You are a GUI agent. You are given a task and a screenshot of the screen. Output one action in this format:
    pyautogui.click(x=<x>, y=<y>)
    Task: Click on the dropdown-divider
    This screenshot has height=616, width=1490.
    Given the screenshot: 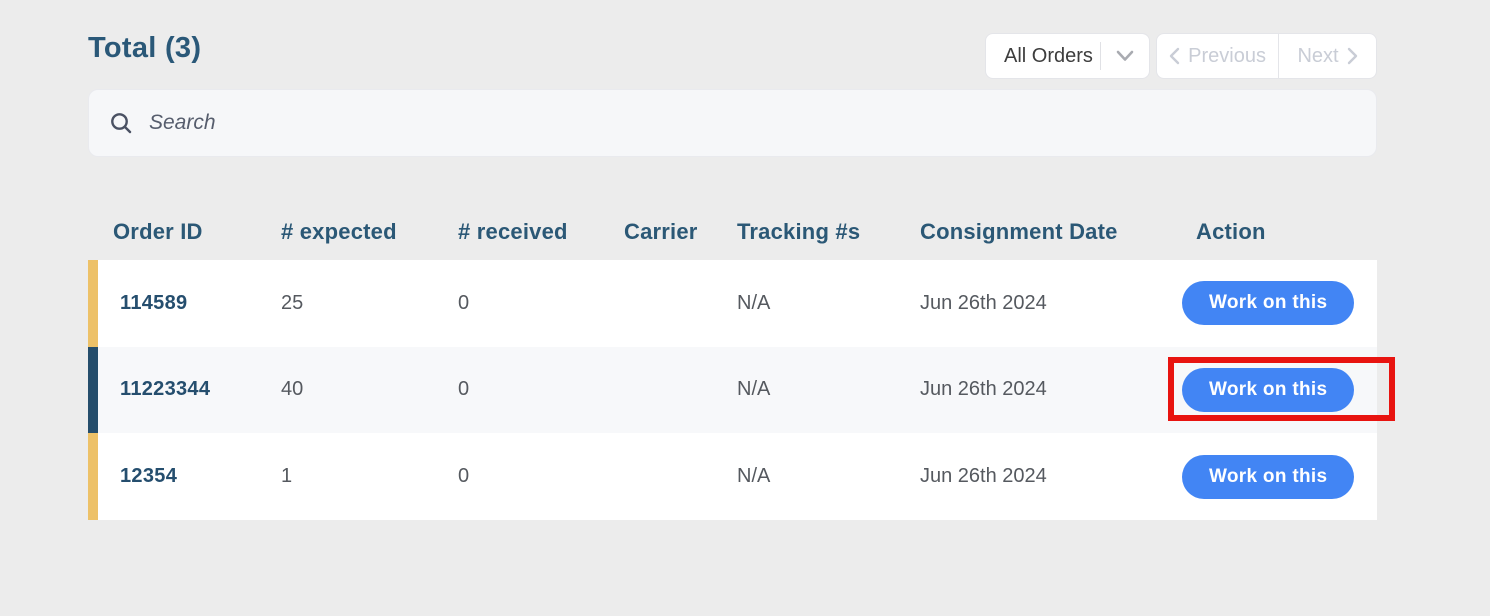 What is the action you would take?
    pyautogui.click(x=1100, y=56)
    